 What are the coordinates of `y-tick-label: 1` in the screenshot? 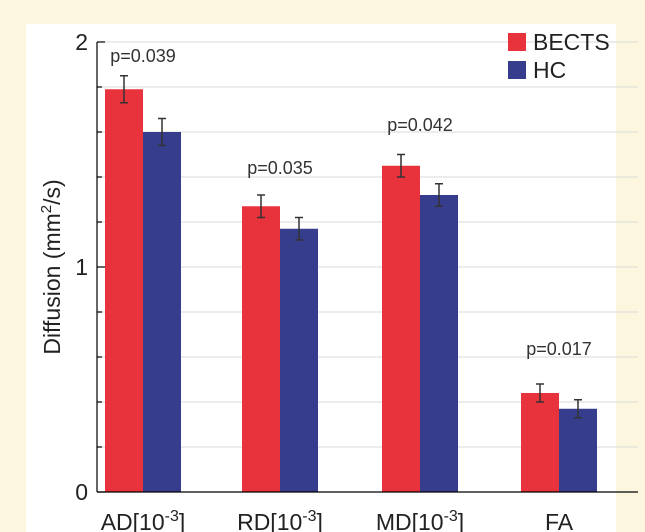 It's located at (81, 267).